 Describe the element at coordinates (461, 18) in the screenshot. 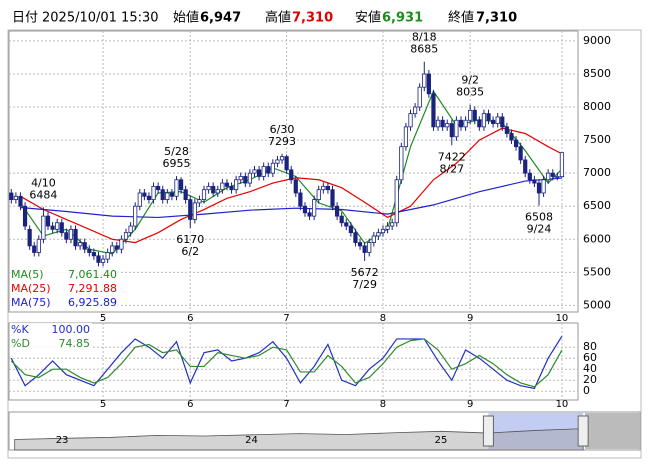

I see `close-label: 終値` at that location.